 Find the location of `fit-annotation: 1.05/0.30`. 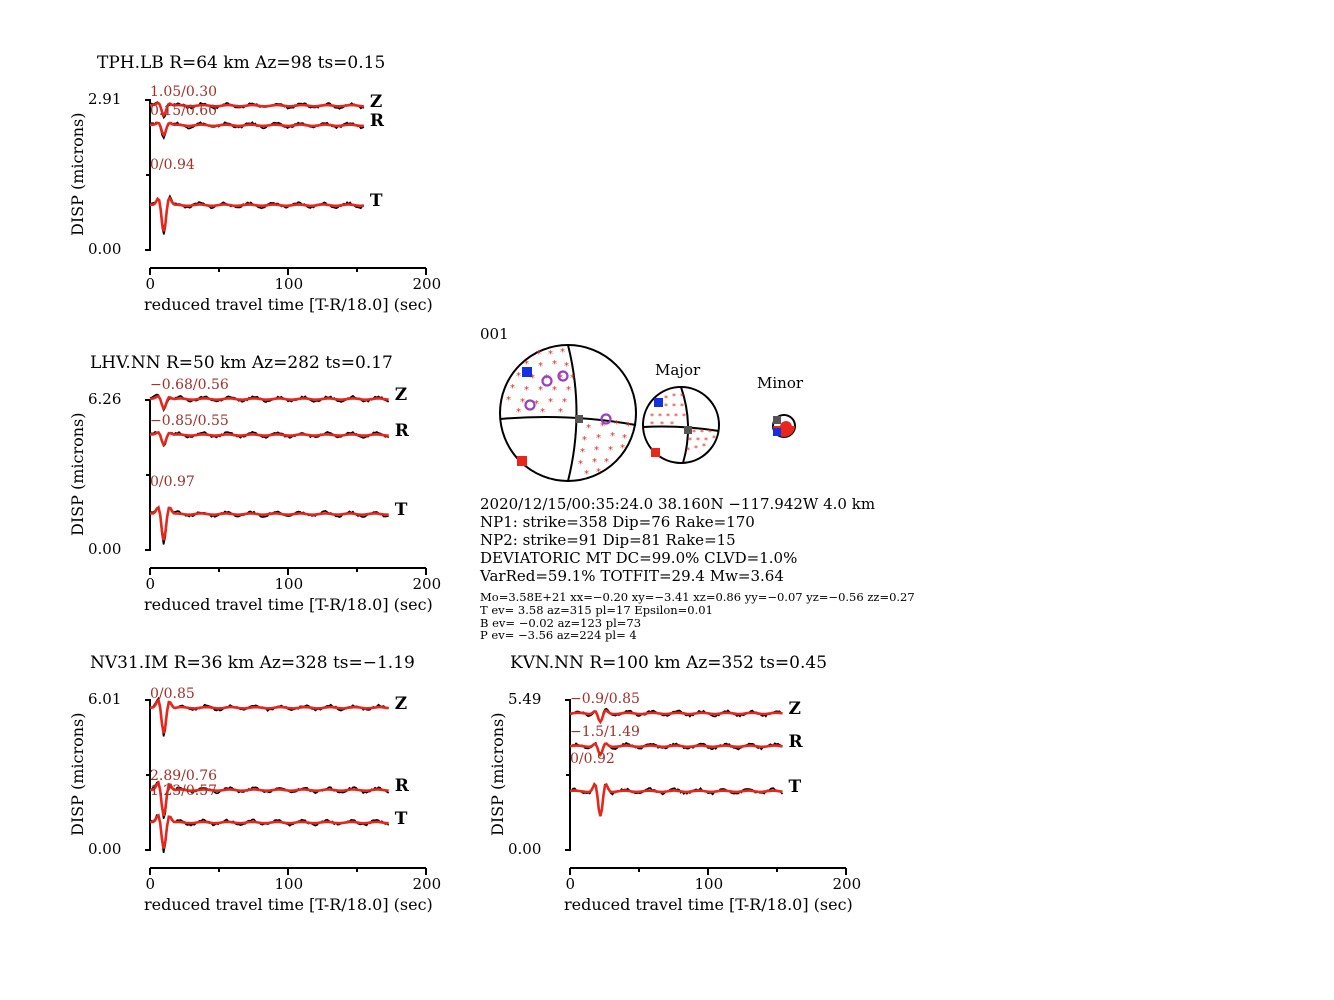

fit-annotation: 1.05/0.30 is located at coordinates (184, 91).